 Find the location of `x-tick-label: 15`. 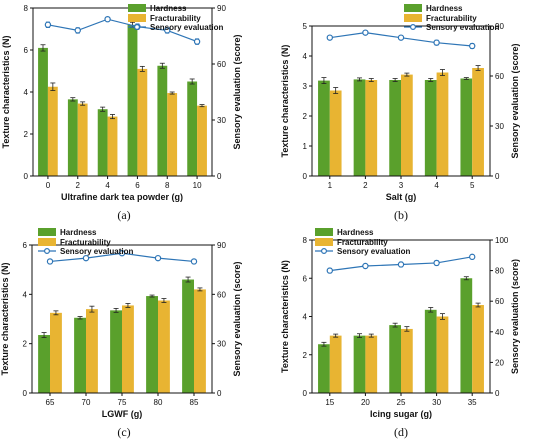

x-tick-label: 15 is located at coordinates (329, 402).